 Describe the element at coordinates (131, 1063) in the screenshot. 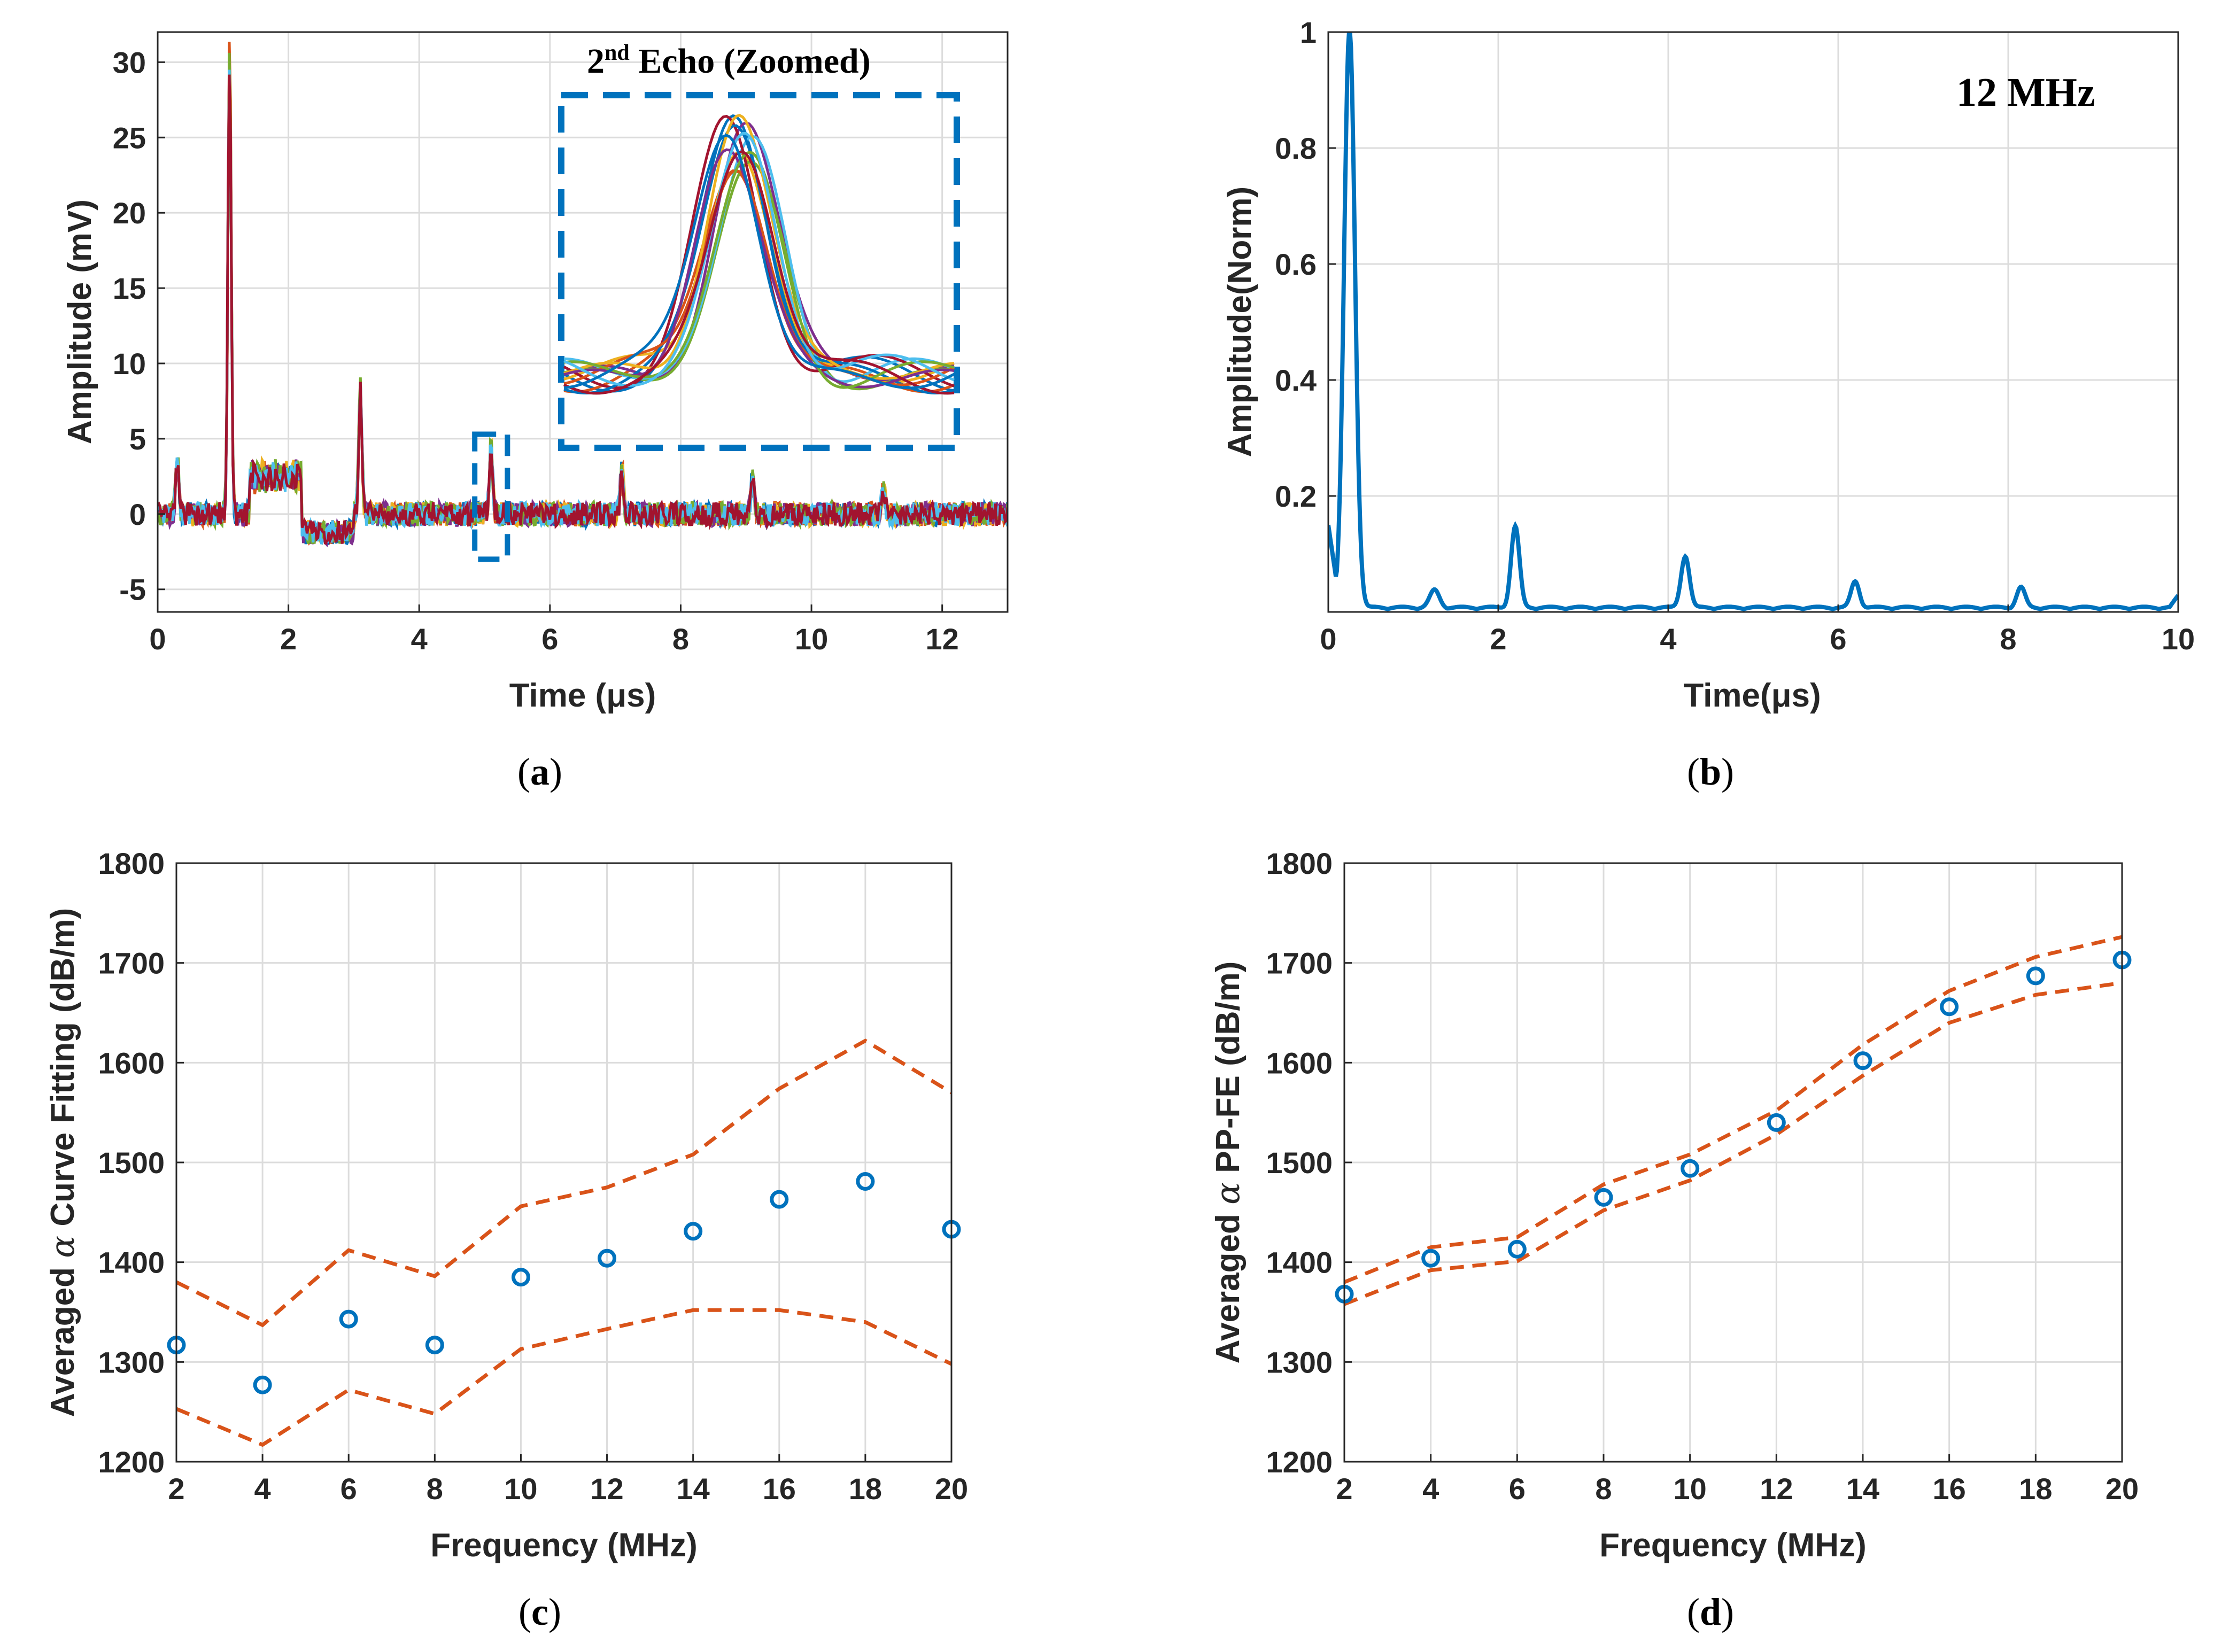

I see `c-ytick-label: 1600` at that location.